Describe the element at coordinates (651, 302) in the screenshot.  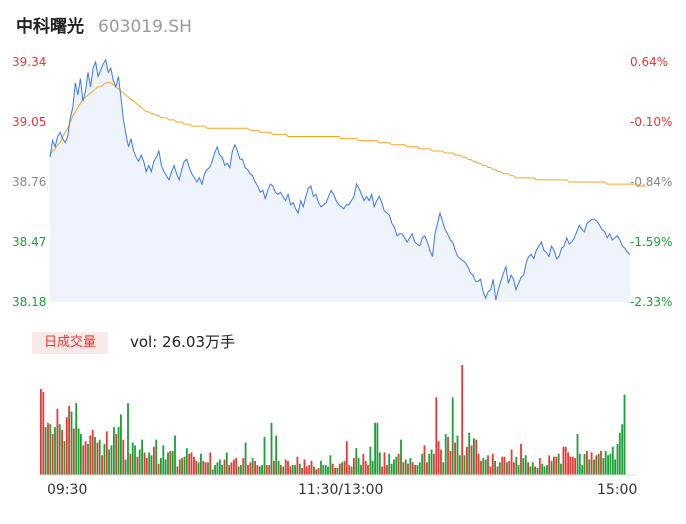
I see `pct-label-5: -2.33%` at that location.